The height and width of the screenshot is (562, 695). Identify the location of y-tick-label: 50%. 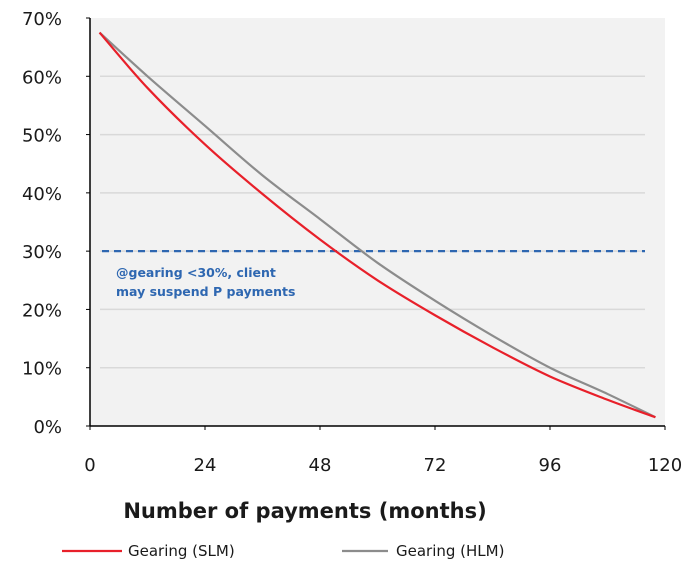
(42, 136).